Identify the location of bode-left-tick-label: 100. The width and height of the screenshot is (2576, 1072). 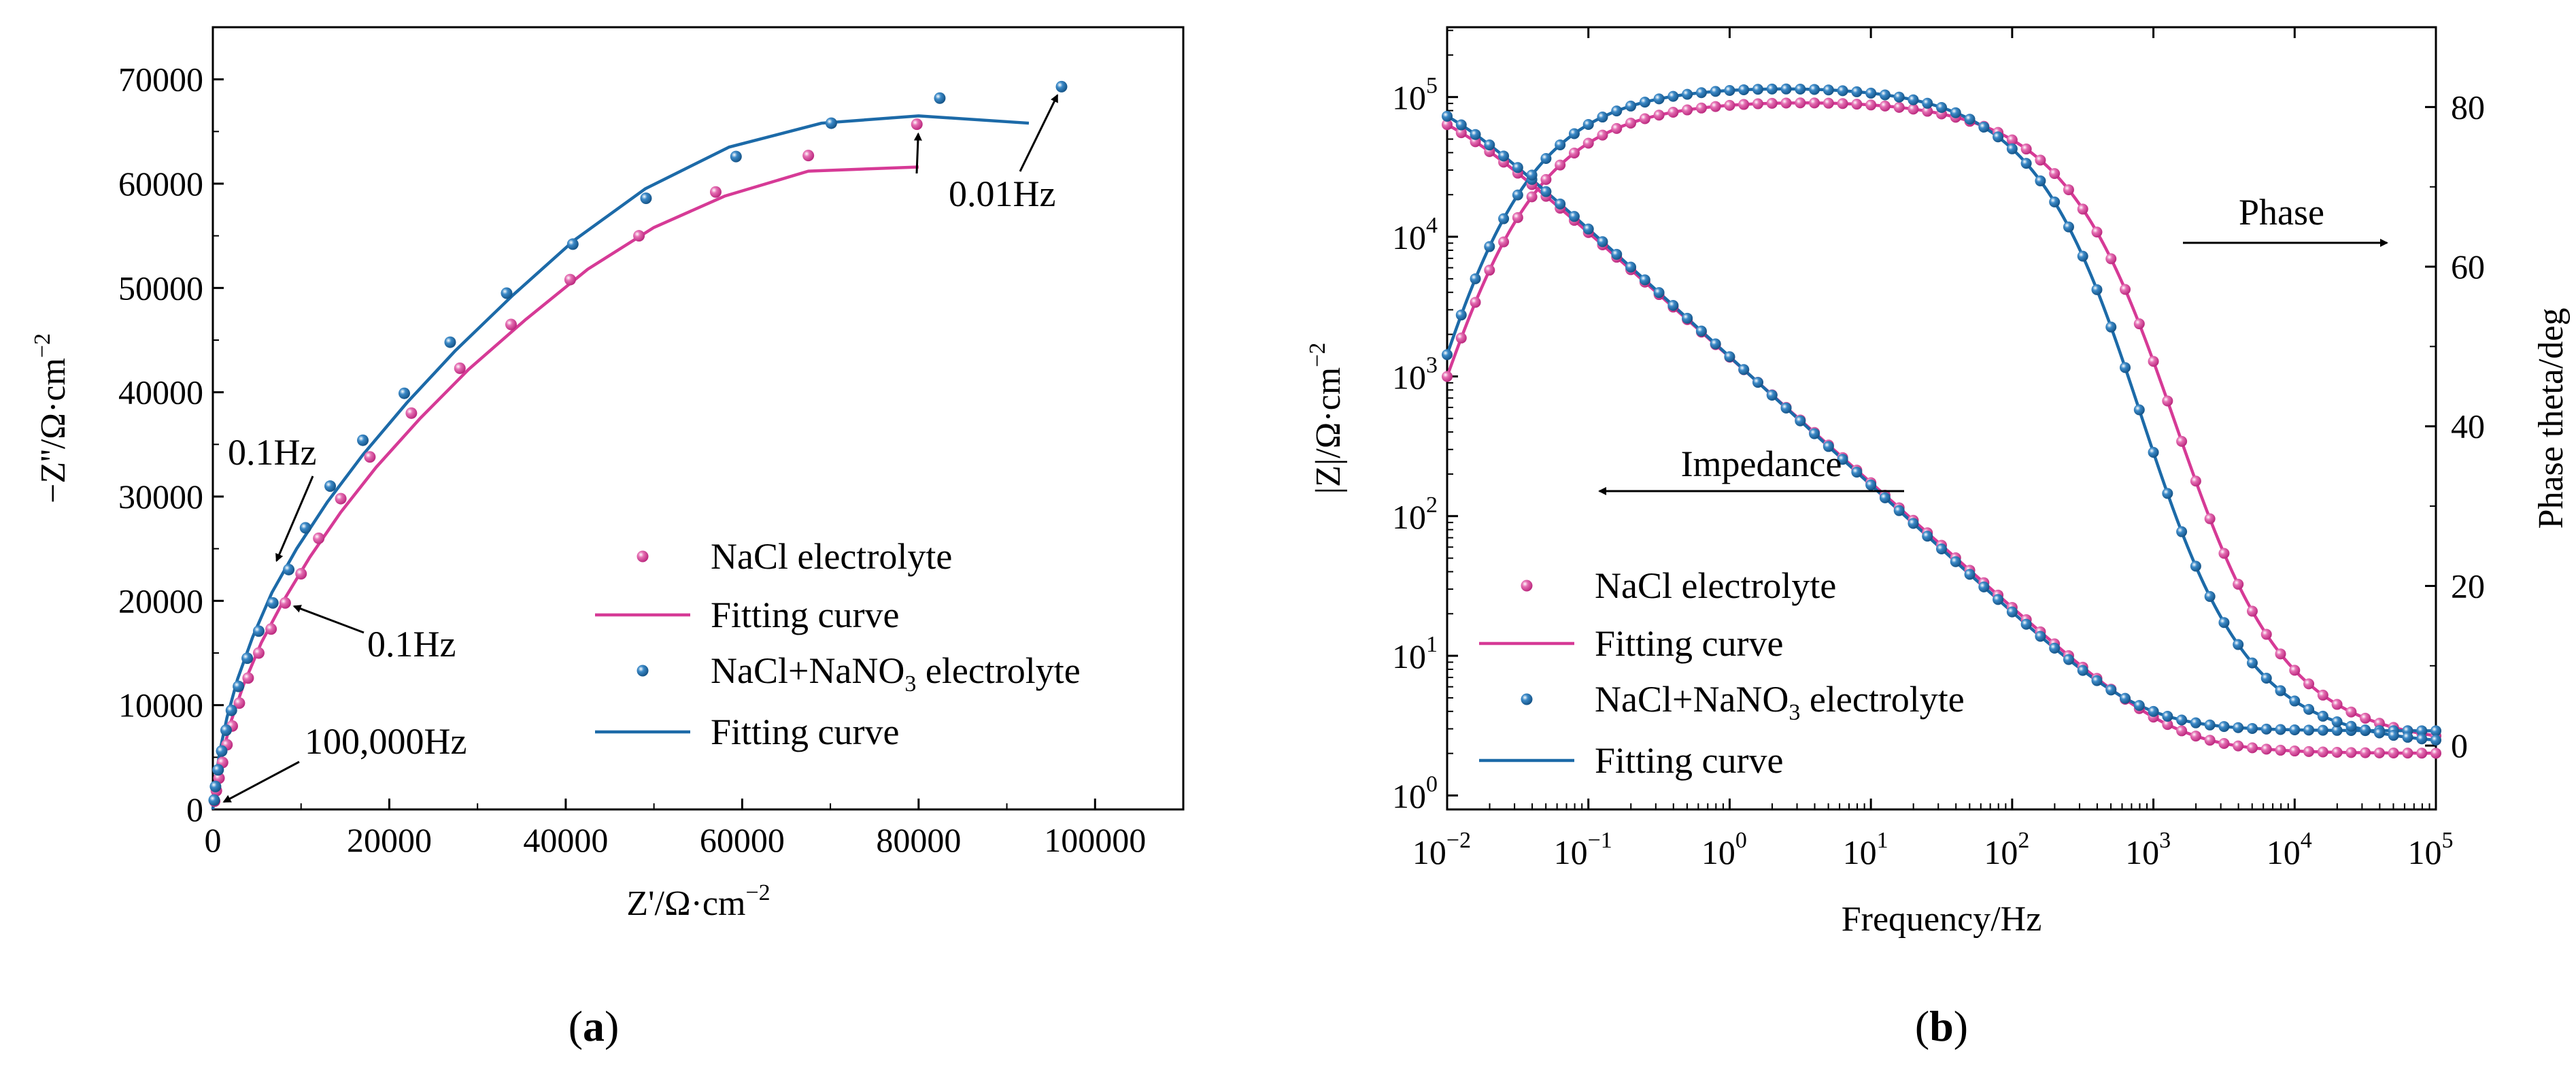
(1415, 793).